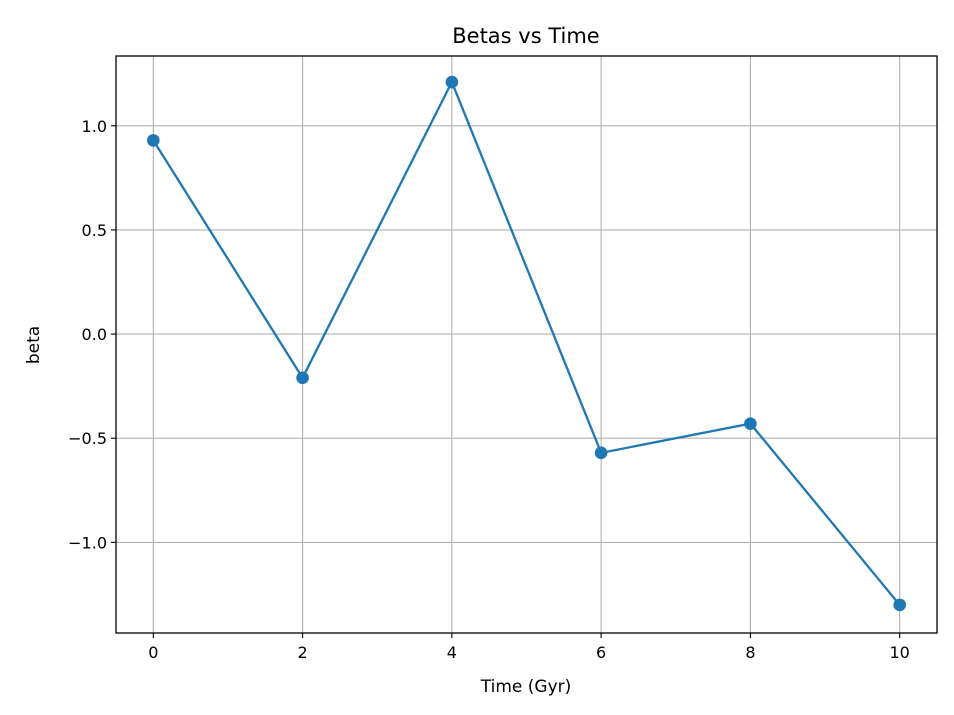  Describe the element at coordinates (601, 652) in the screenshot. I see `x-tick-label: 6` at that location.